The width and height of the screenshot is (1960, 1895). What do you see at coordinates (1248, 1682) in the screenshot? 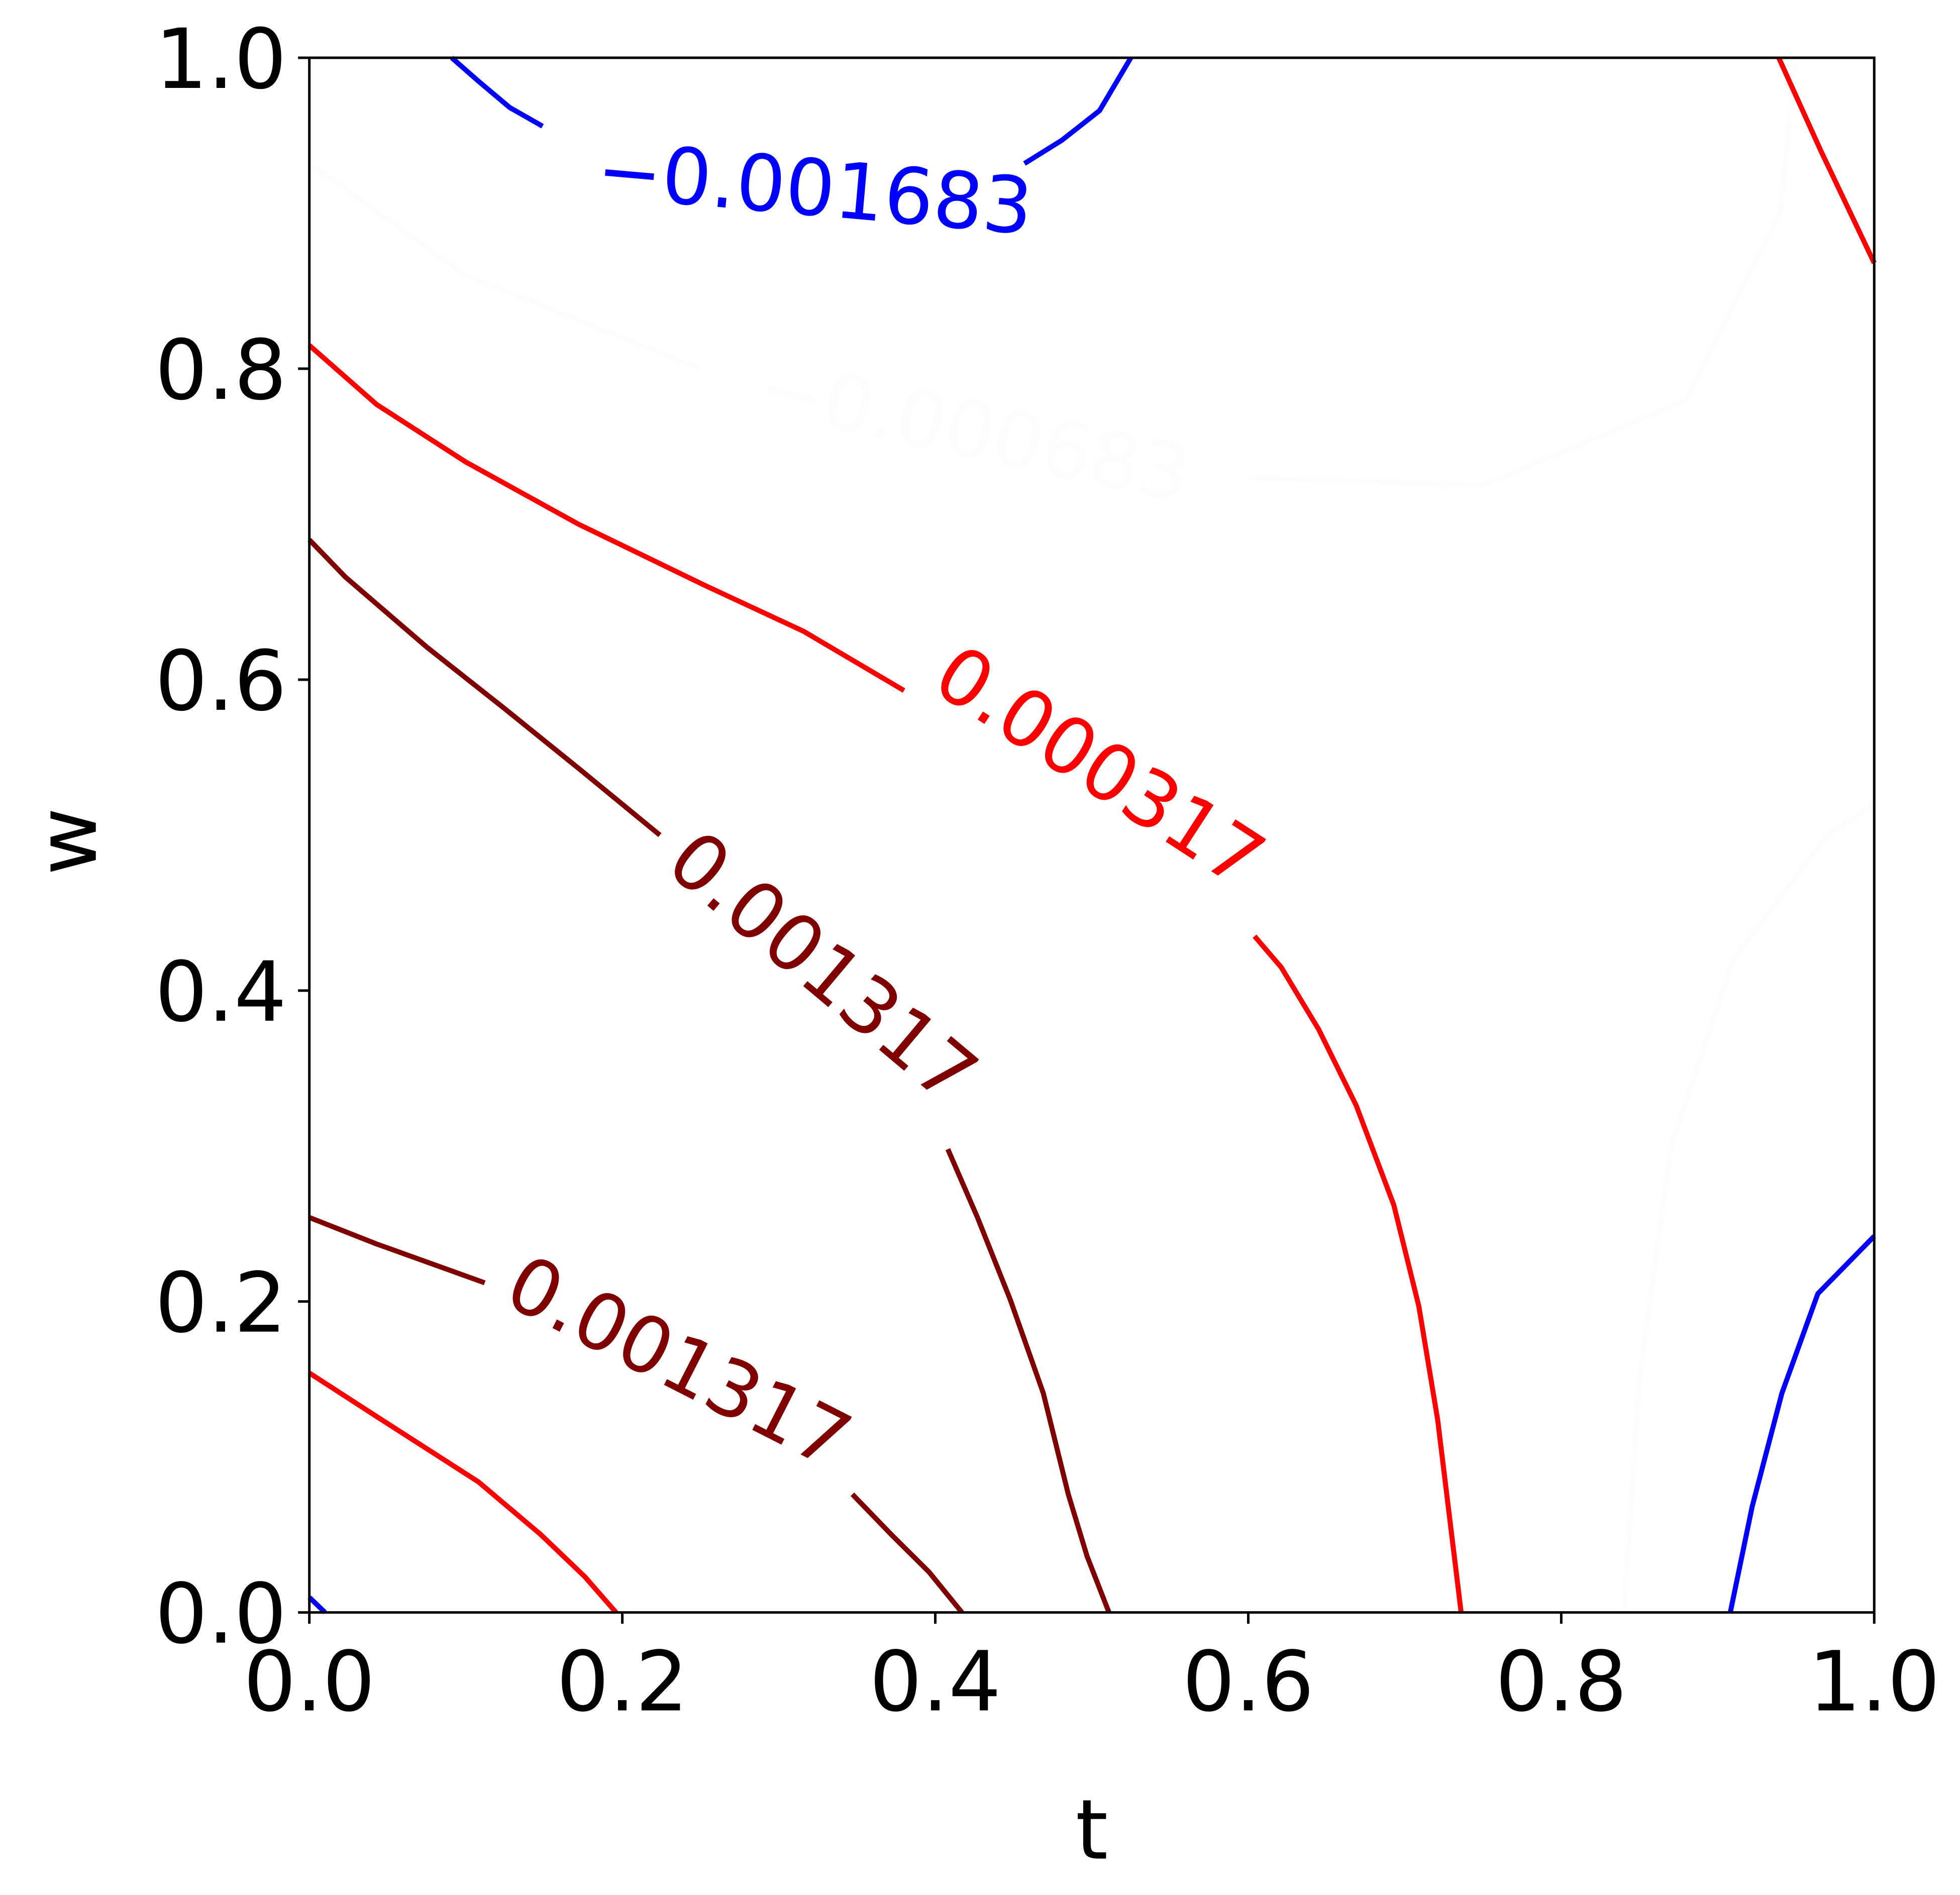
I see `x-tick-label: 0.6` at bounding box center [1248, 1682].